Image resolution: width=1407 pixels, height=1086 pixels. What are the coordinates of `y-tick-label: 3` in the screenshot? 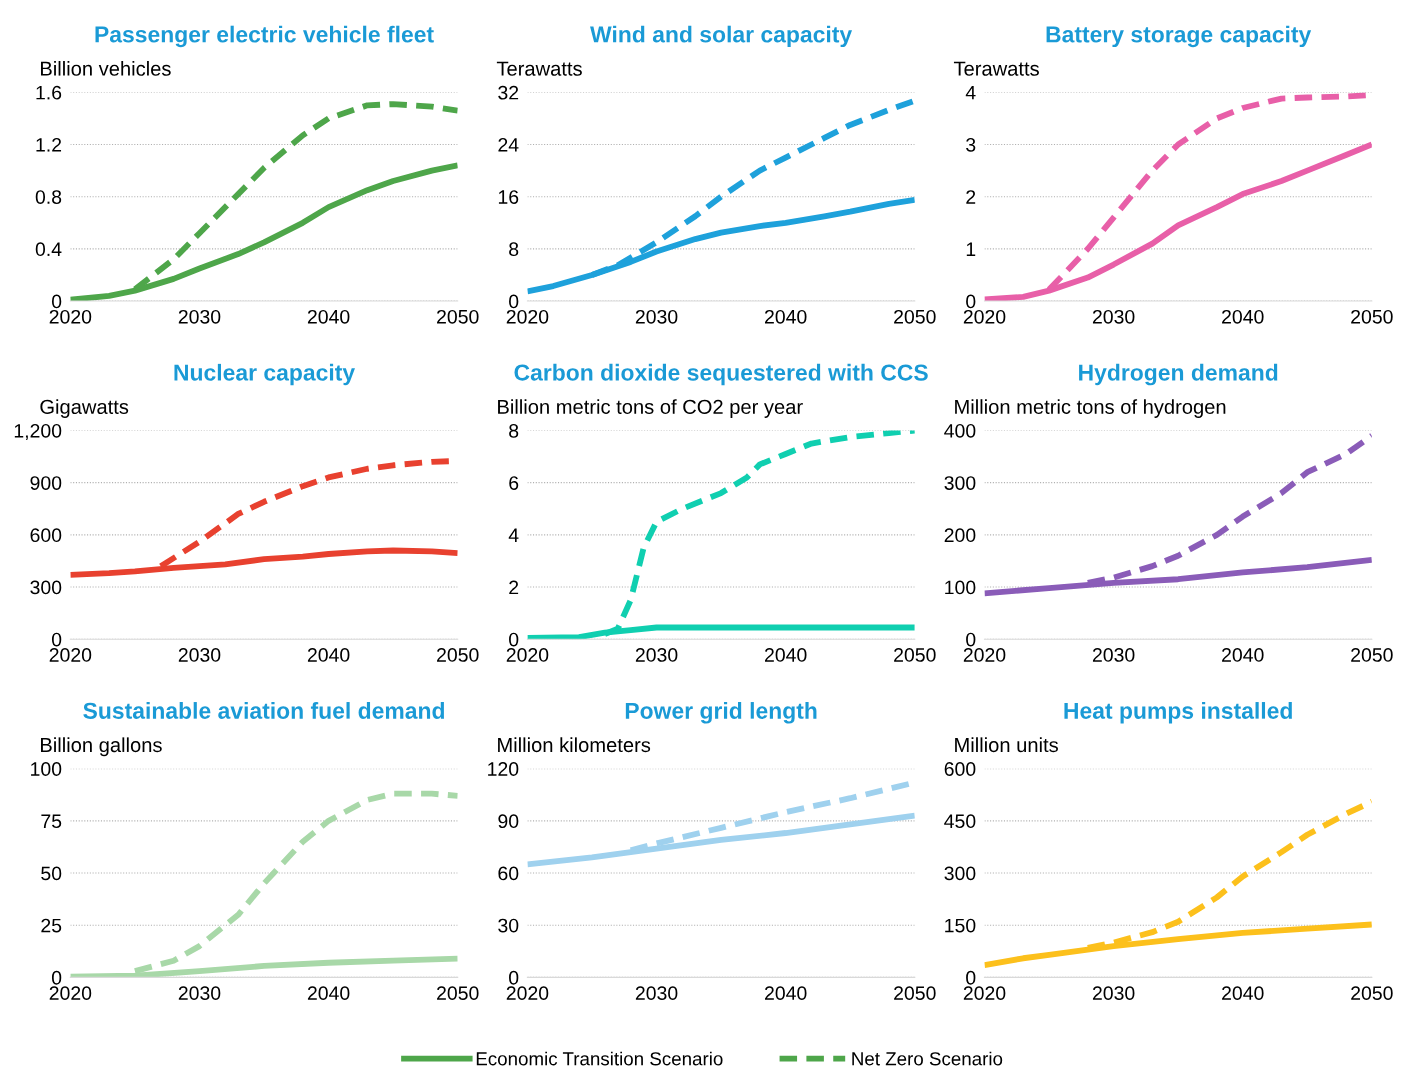 It's located at (971, 144).